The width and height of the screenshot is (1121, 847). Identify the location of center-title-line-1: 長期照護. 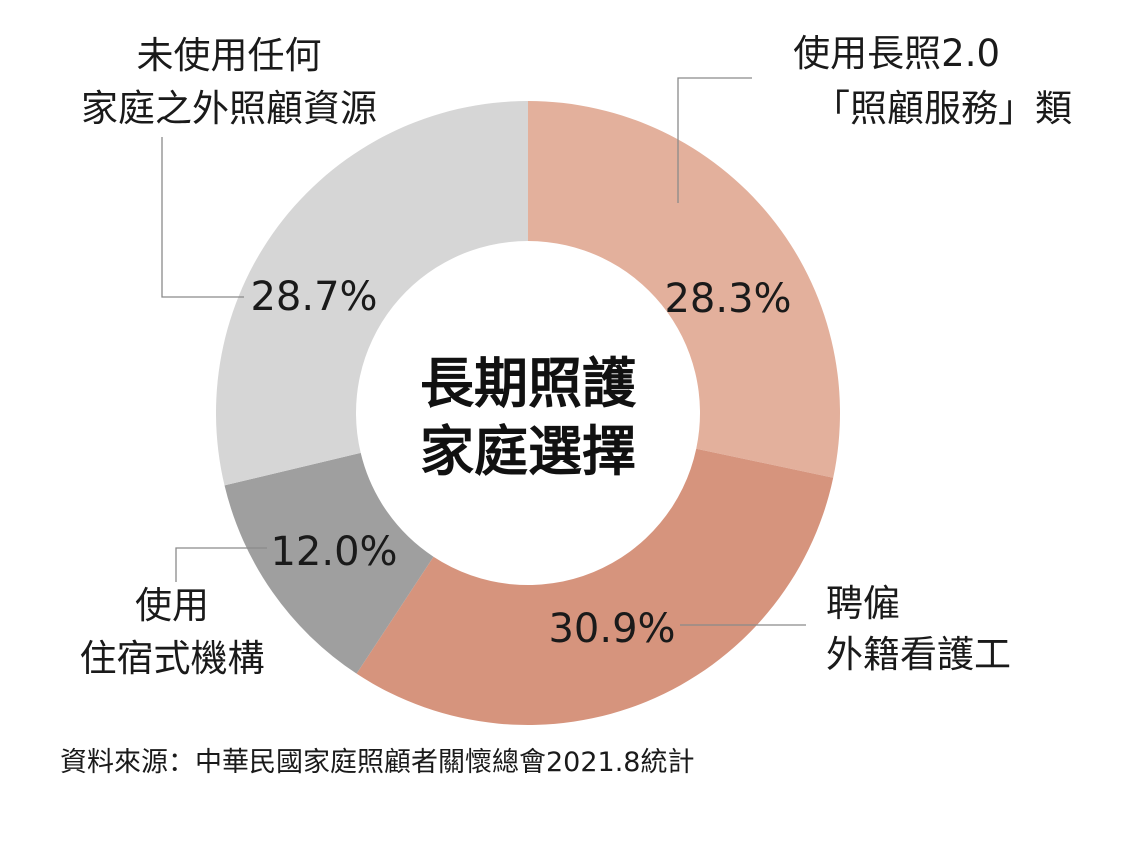
(528, 383).